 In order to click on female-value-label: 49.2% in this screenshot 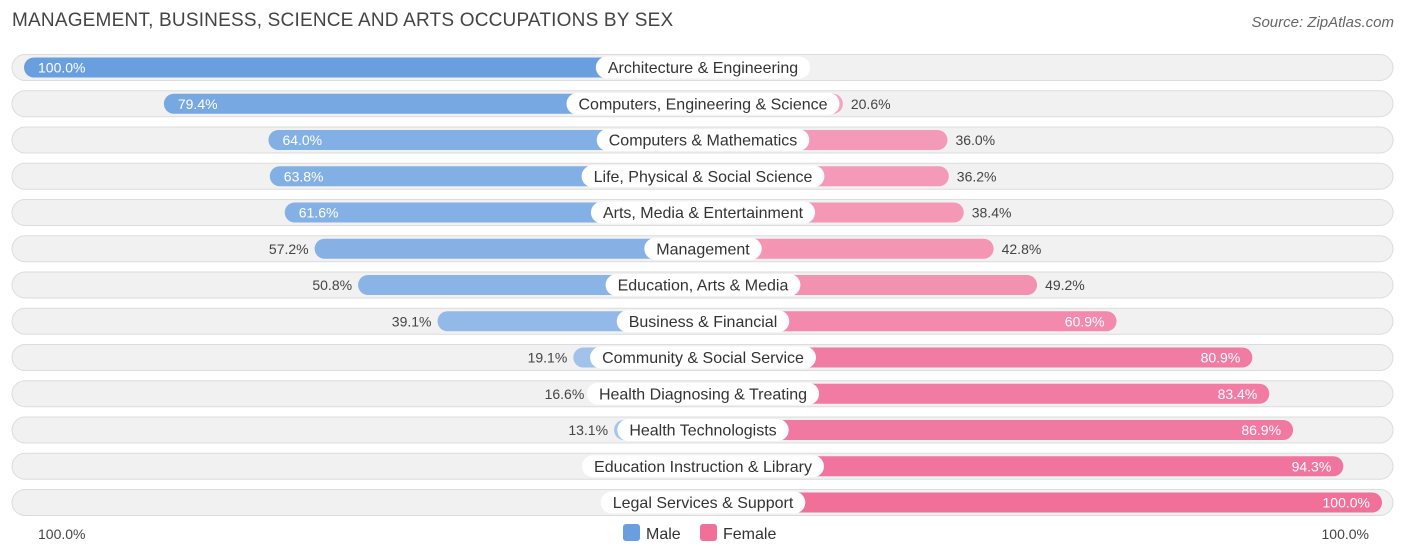, I will do `click(1065, 285)`.